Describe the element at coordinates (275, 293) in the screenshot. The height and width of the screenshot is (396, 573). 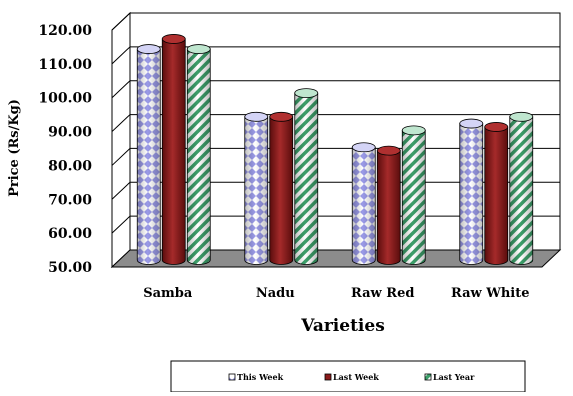
I see `x-tick-label: Nadu` at that location.